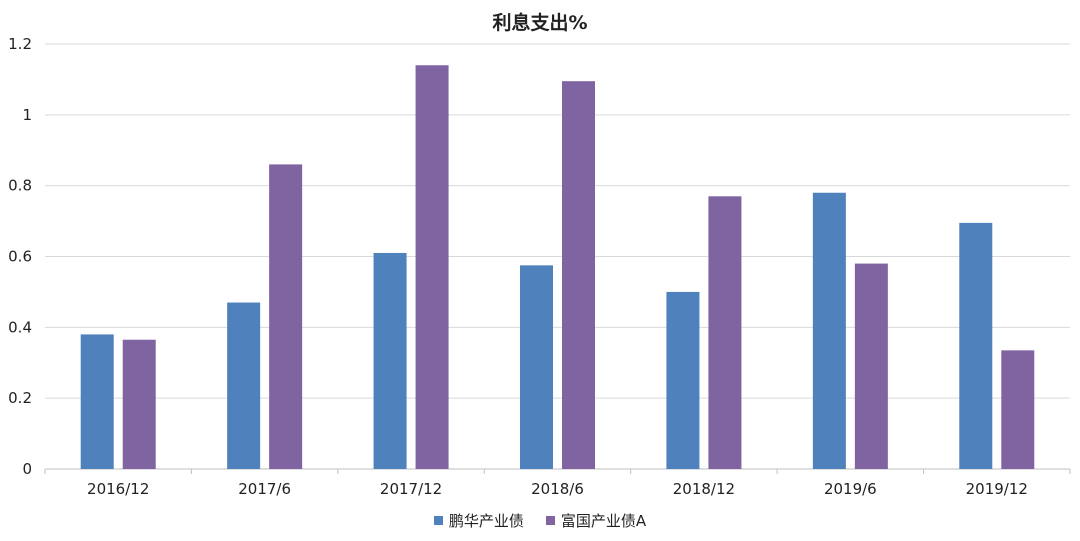 This screenshot has width=1080, height=541. I want to click on legend-item-series-1: 鹏华产业债, so click(478, 520).